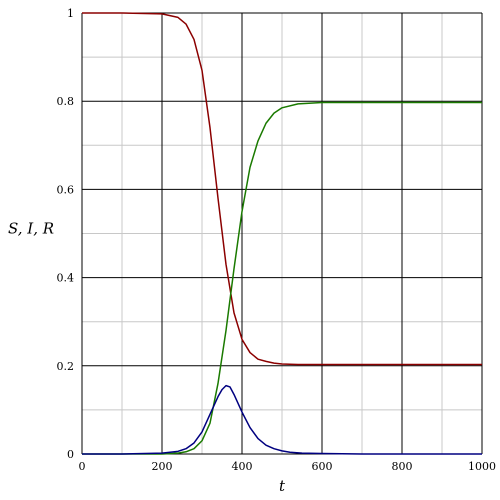 The height and width of the screenshot is (500, 500). Describe the element at coordinates (282, 486) in the screenshot. I see `x-axis-label: t` at that location.